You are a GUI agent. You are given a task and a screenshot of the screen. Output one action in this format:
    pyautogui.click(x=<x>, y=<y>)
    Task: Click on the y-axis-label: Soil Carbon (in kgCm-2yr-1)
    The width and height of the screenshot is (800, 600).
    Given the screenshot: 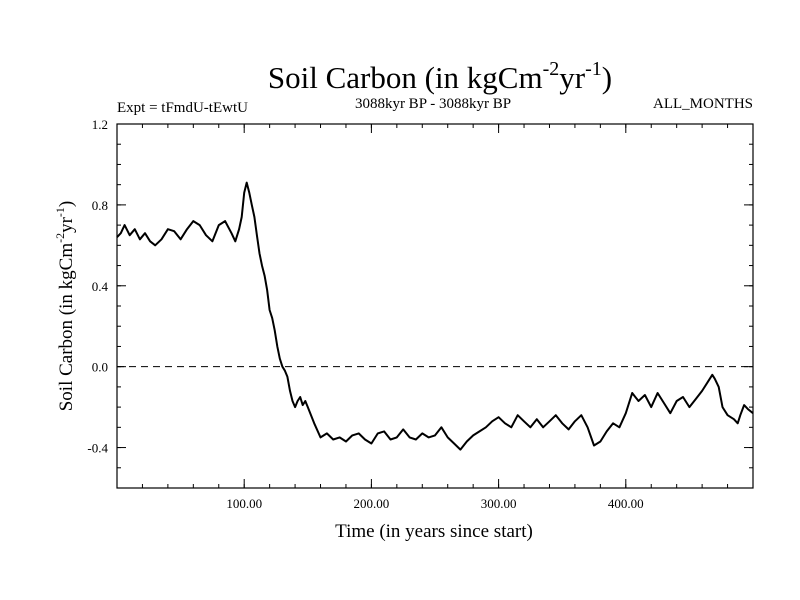 What is the action you would take?
    pyautogui.click(x=65, y=306)
    